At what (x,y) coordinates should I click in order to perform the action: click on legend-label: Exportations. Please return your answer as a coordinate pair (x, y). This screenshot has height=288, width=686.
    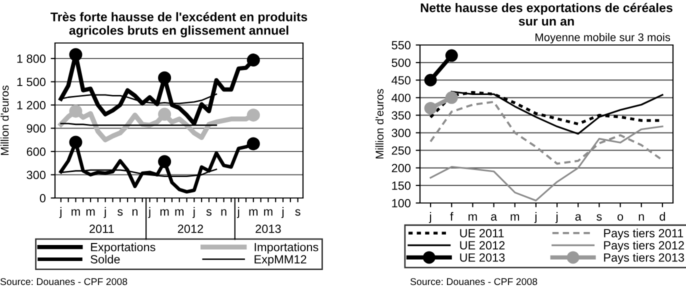
    Looking at the image, I should click on (123, 248).